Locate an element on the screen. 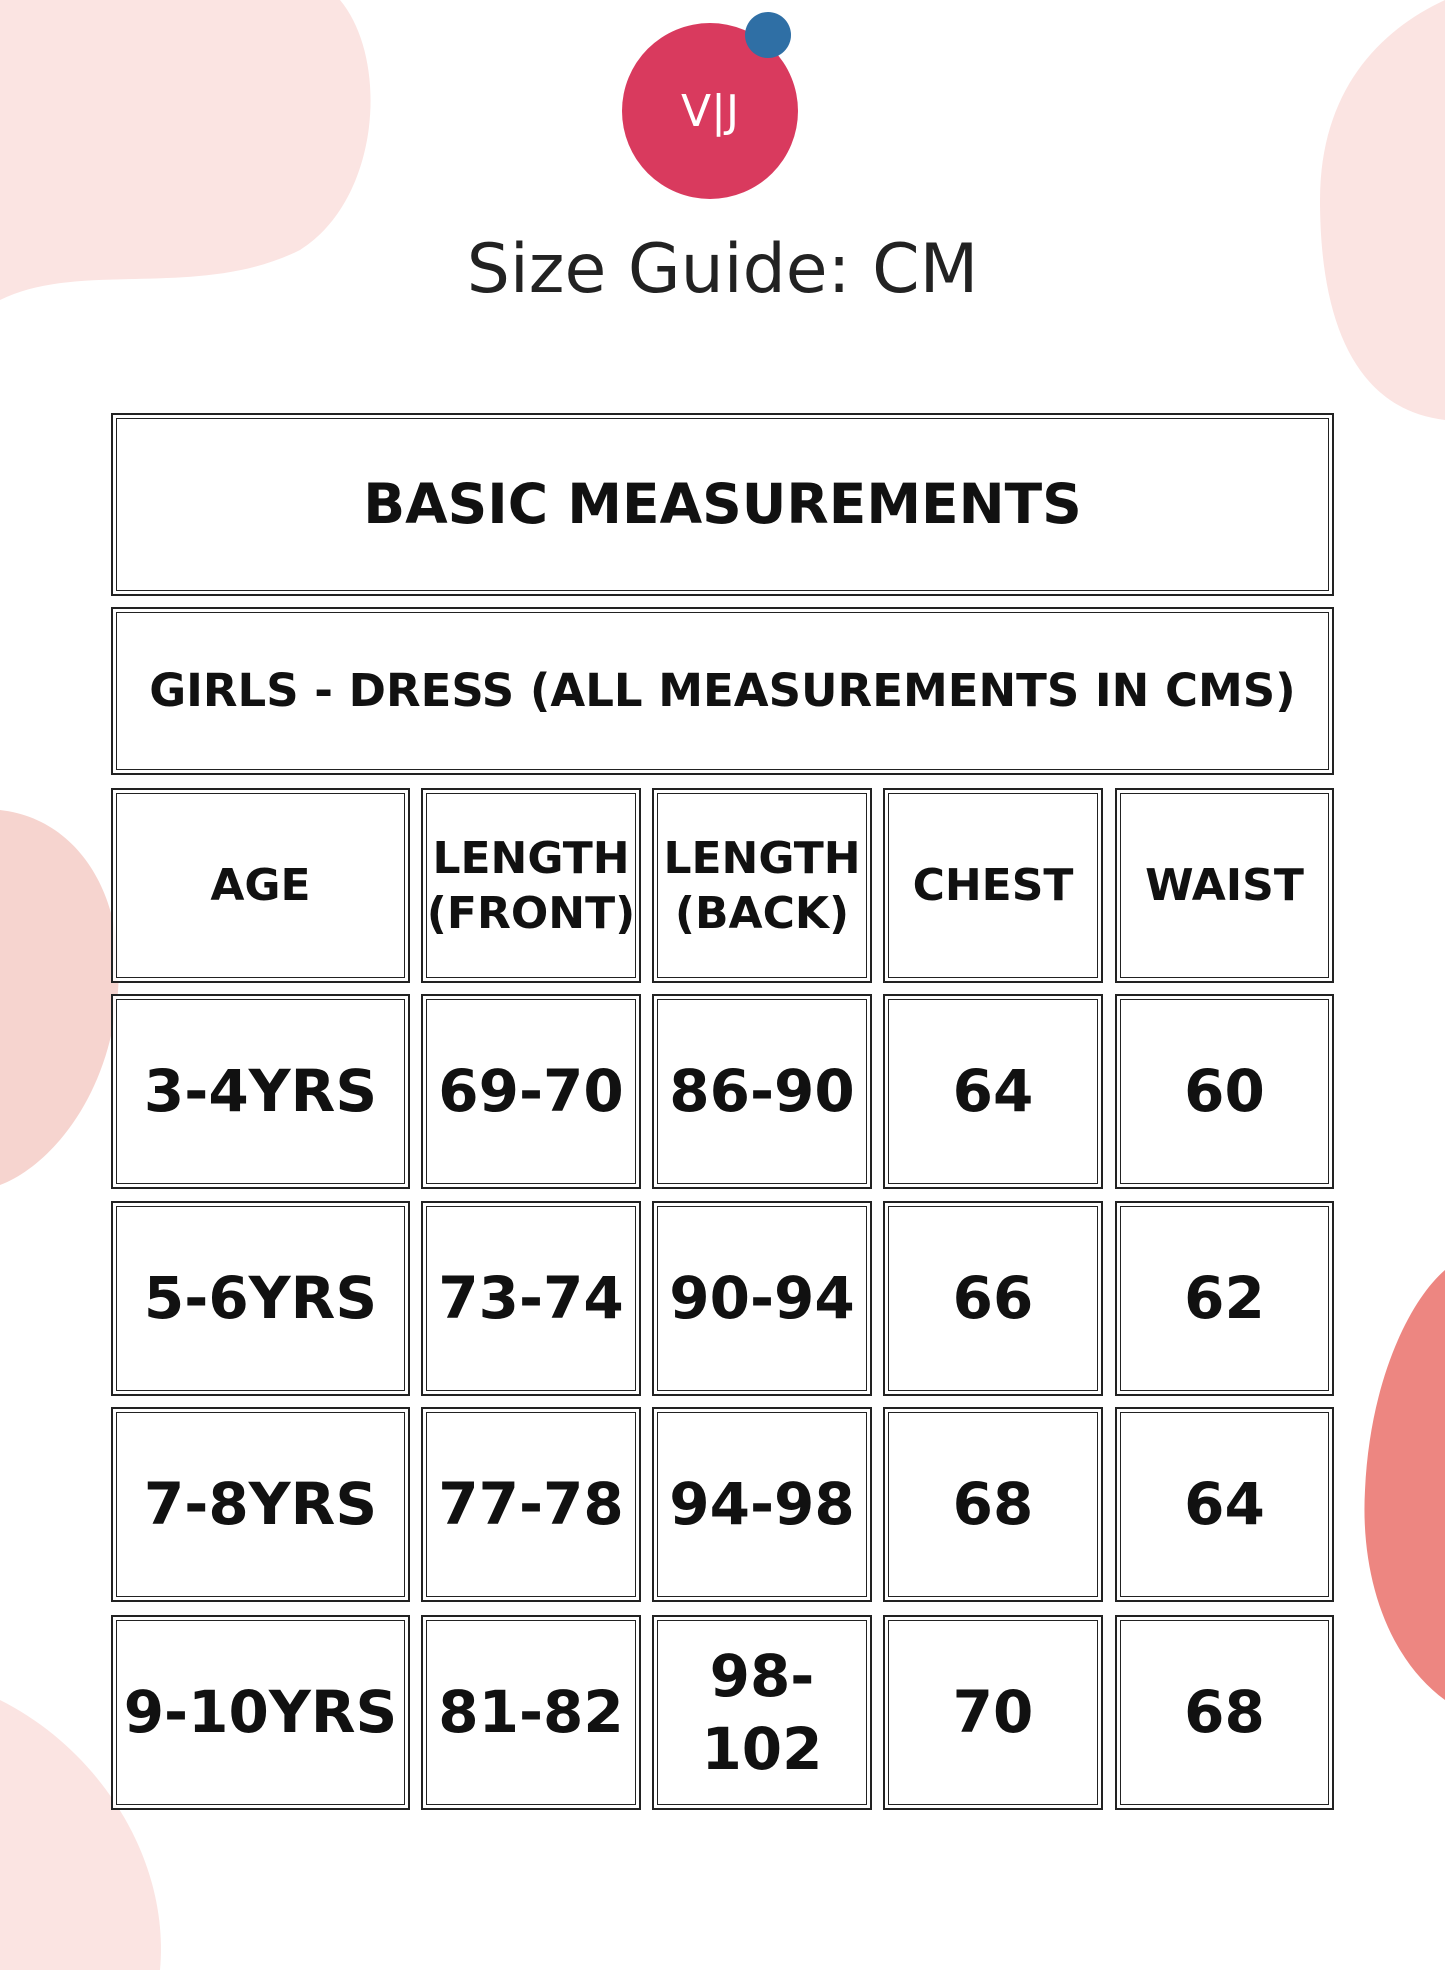 The image size is (1445, 1970). table-cell: 81-82 is located at coordinates (531, 1712).